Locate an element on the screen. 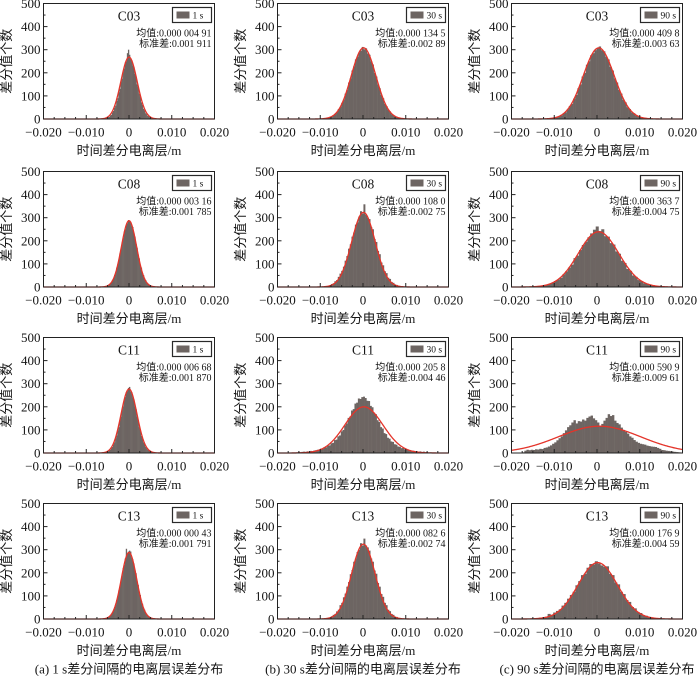  stats-mean-label: 均值: is located at coordinates (620, 33).